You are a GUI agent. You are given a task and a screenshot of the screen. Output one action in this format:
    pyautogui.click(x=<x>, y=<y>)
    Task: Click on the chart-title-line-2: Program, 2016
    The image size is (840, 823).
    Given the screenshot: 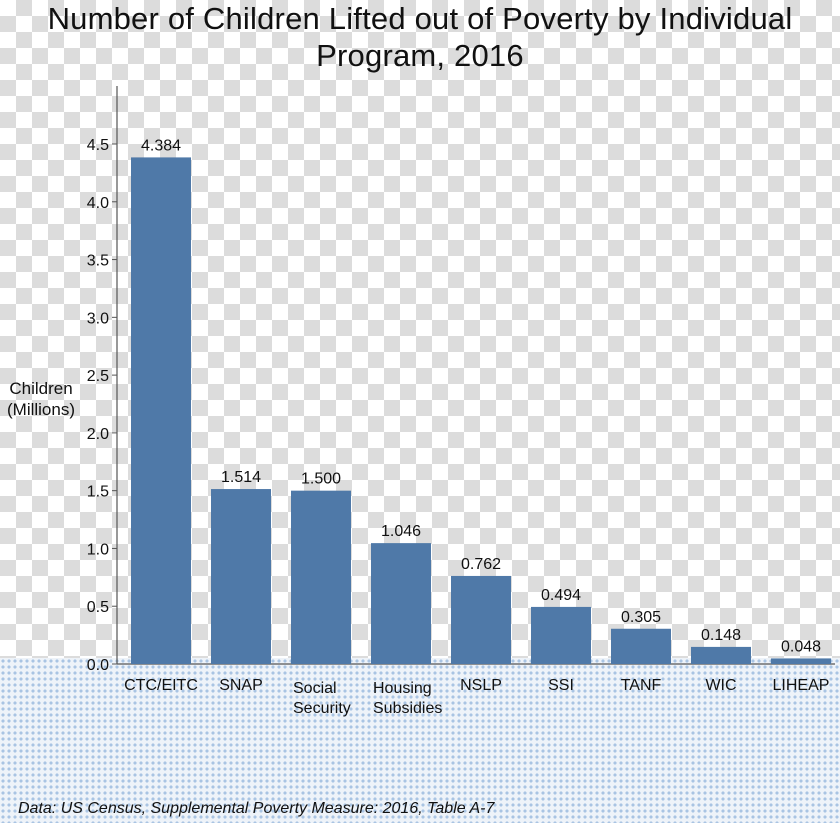 What is the action you would take?
    pyautogui.click(x=420, y=55)
    